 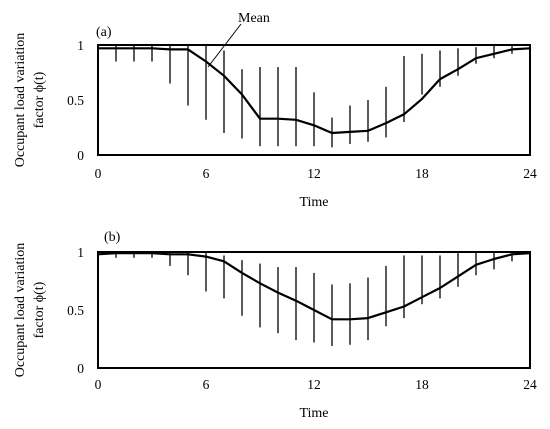 I want to click on x-tick-label-a-24: 24, so click(x=530, y=173).